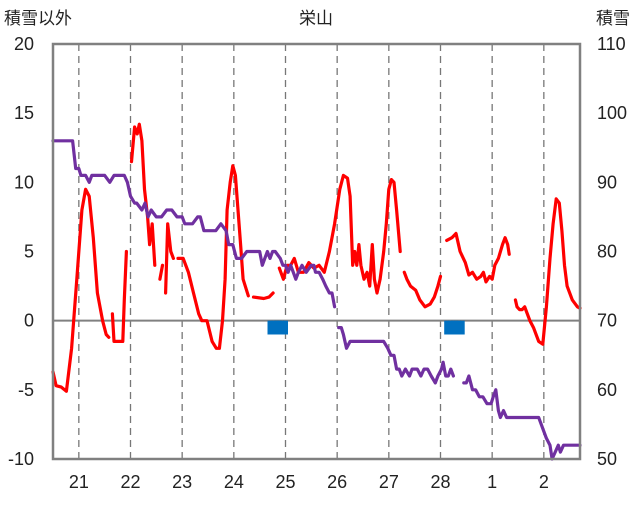 The width and height of the screenshot is (636, 506). Describe the element at coordinates (544, 482) in the screenshot. I see `x-tick-label: 2` at that location.